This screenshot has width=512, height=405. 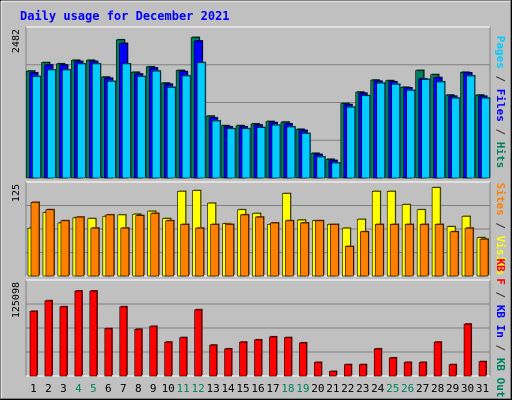 I want to click on day-label: 12, so click(x=198, y=388).